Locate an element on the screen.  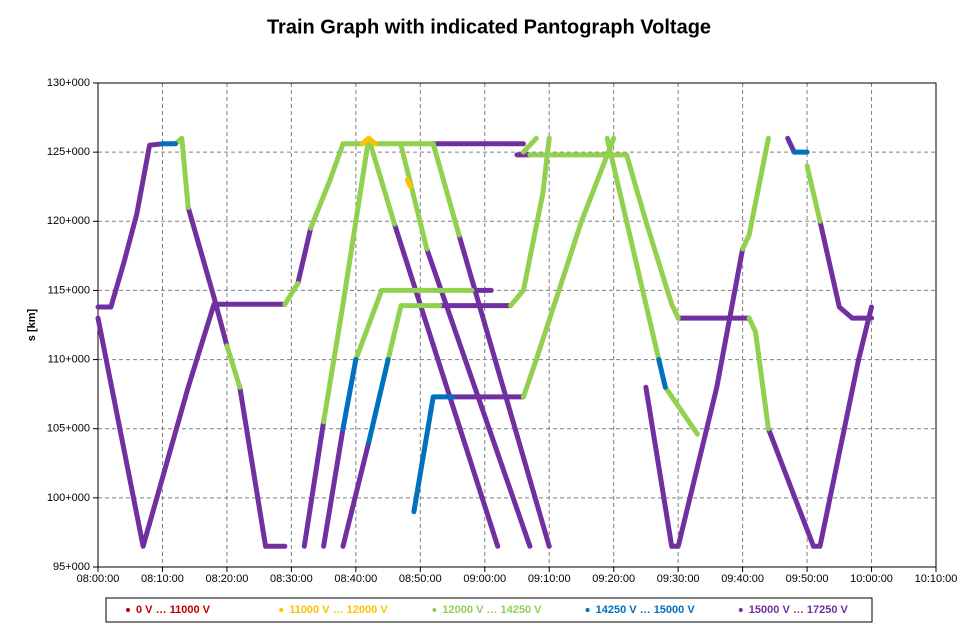
x-tick-label: 08:10:00 is located at coordinates (162, 579).